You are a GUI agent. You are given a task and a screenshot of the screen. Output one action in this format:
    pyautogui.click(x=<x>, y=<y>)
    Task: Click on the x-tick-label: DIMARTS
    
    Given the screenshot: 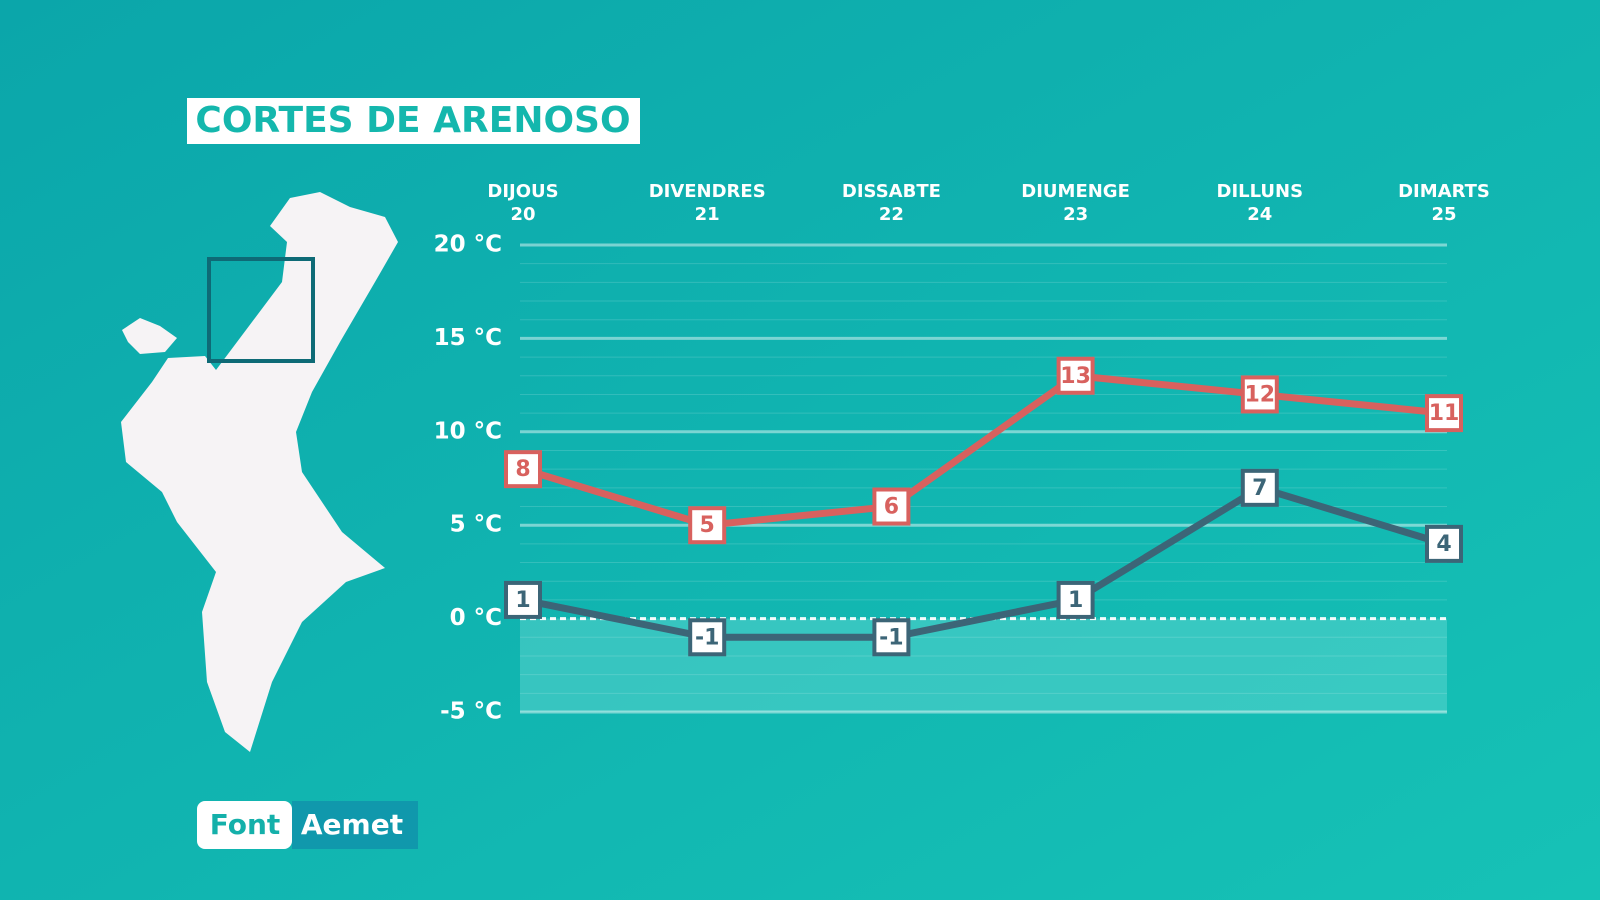 What is the action you would take?
    pyautogui.click(x=1444, y=191)
    